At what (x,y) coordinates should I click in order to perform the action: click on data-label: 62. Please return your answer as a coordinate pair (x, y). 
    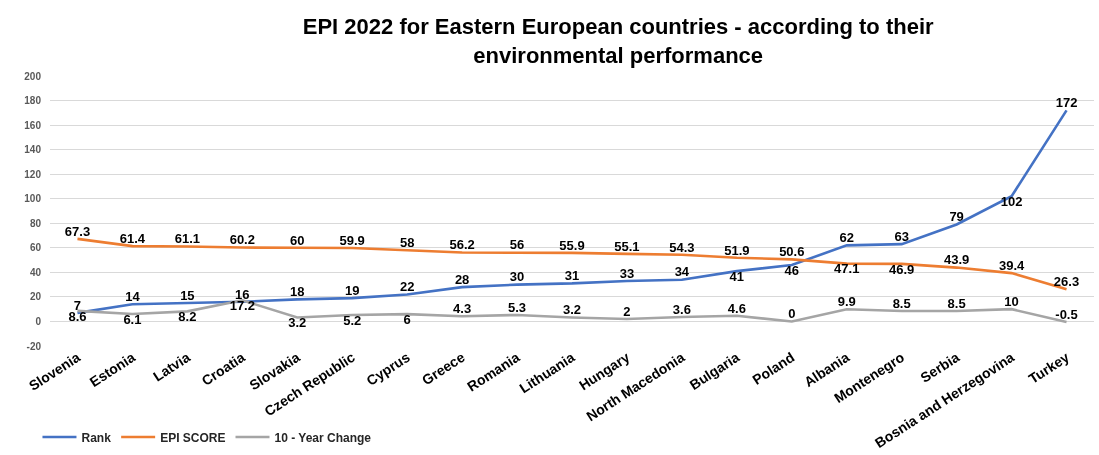
    Looking at the image, I should click on (846, 238).